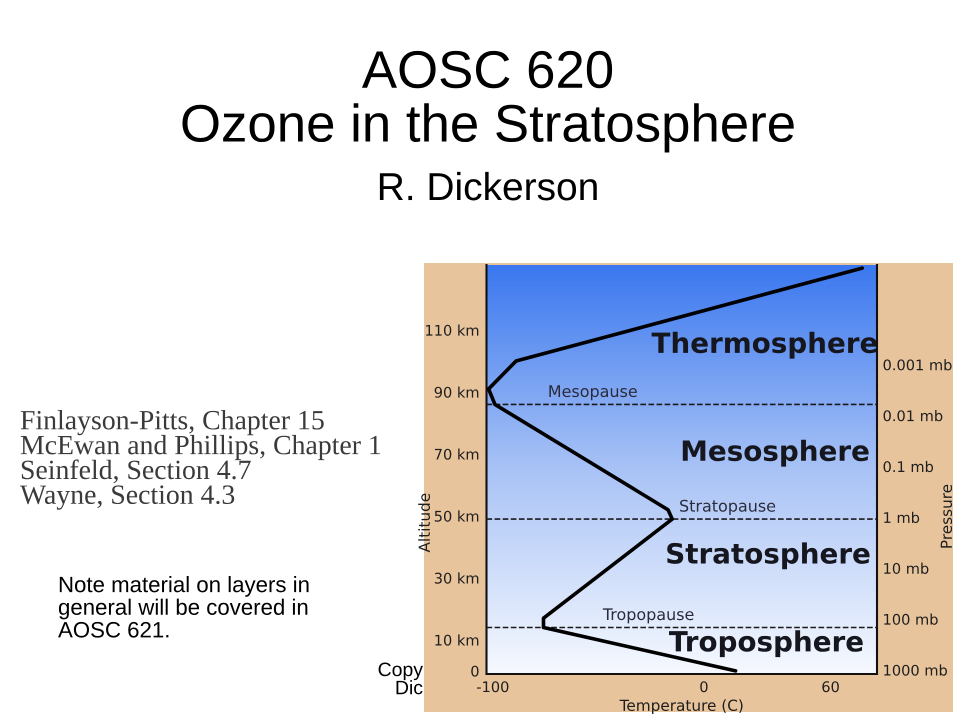 The width and height of the screenshot is (960, 720). What do you see at coordinates (909, 466) in the screenshot?
I see `y2-tick-label: 0.1 mb` at bounding box center [909, 466].